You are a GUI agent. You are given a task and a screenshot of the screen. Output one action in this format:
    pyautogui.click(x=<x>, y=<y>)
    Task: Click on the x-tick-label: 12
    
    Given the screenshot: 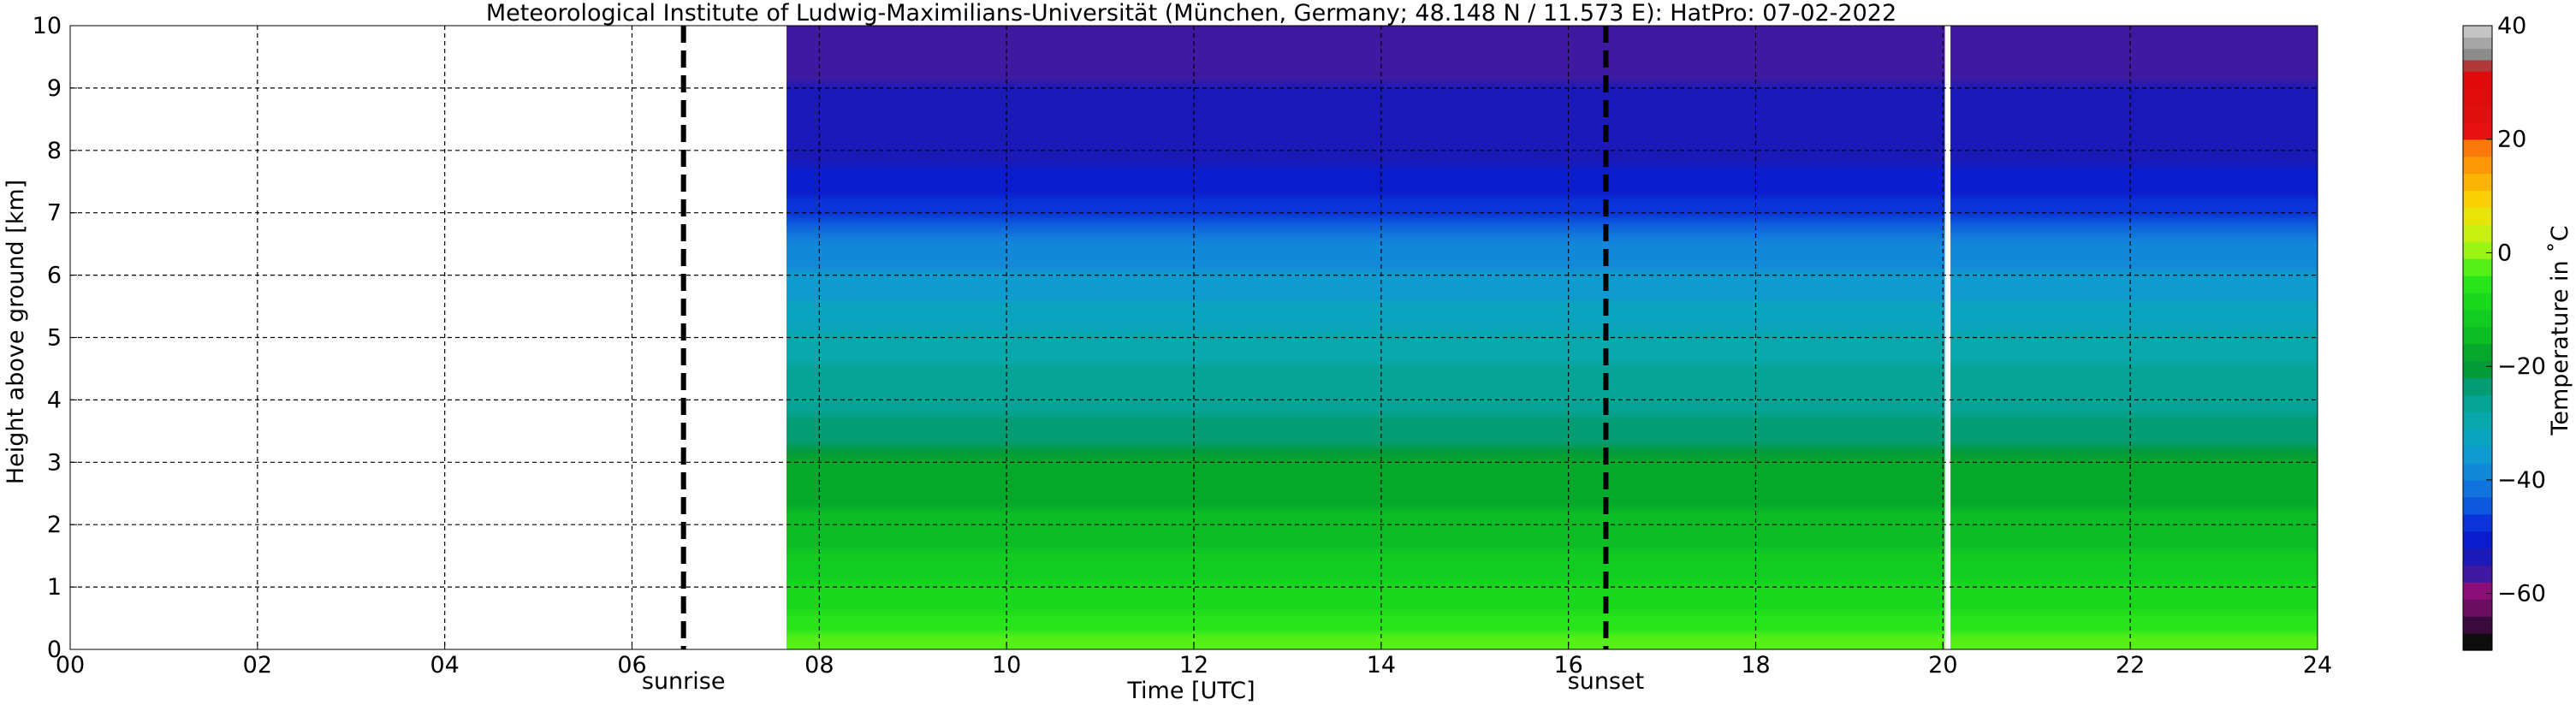 What is the action you would take?
    pyautogui.click(x=1193, y=665)
    